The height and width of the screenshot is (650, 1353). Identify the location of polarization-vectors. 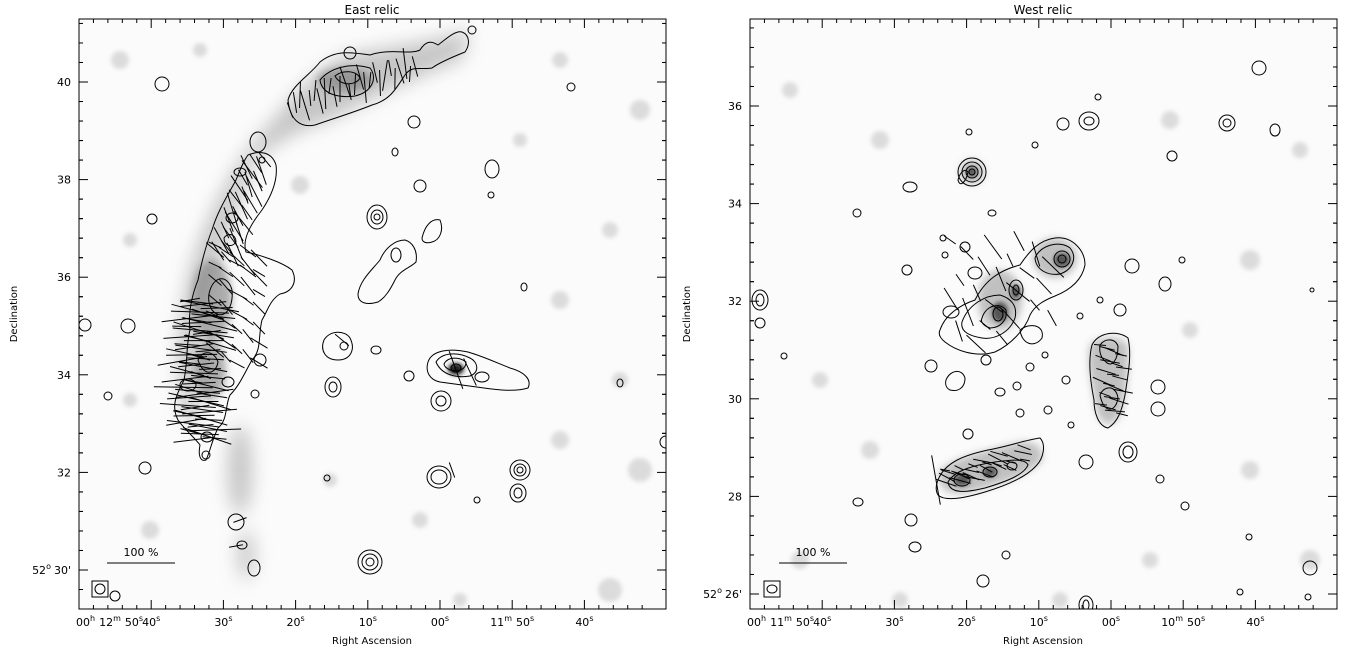
(1032, 368).